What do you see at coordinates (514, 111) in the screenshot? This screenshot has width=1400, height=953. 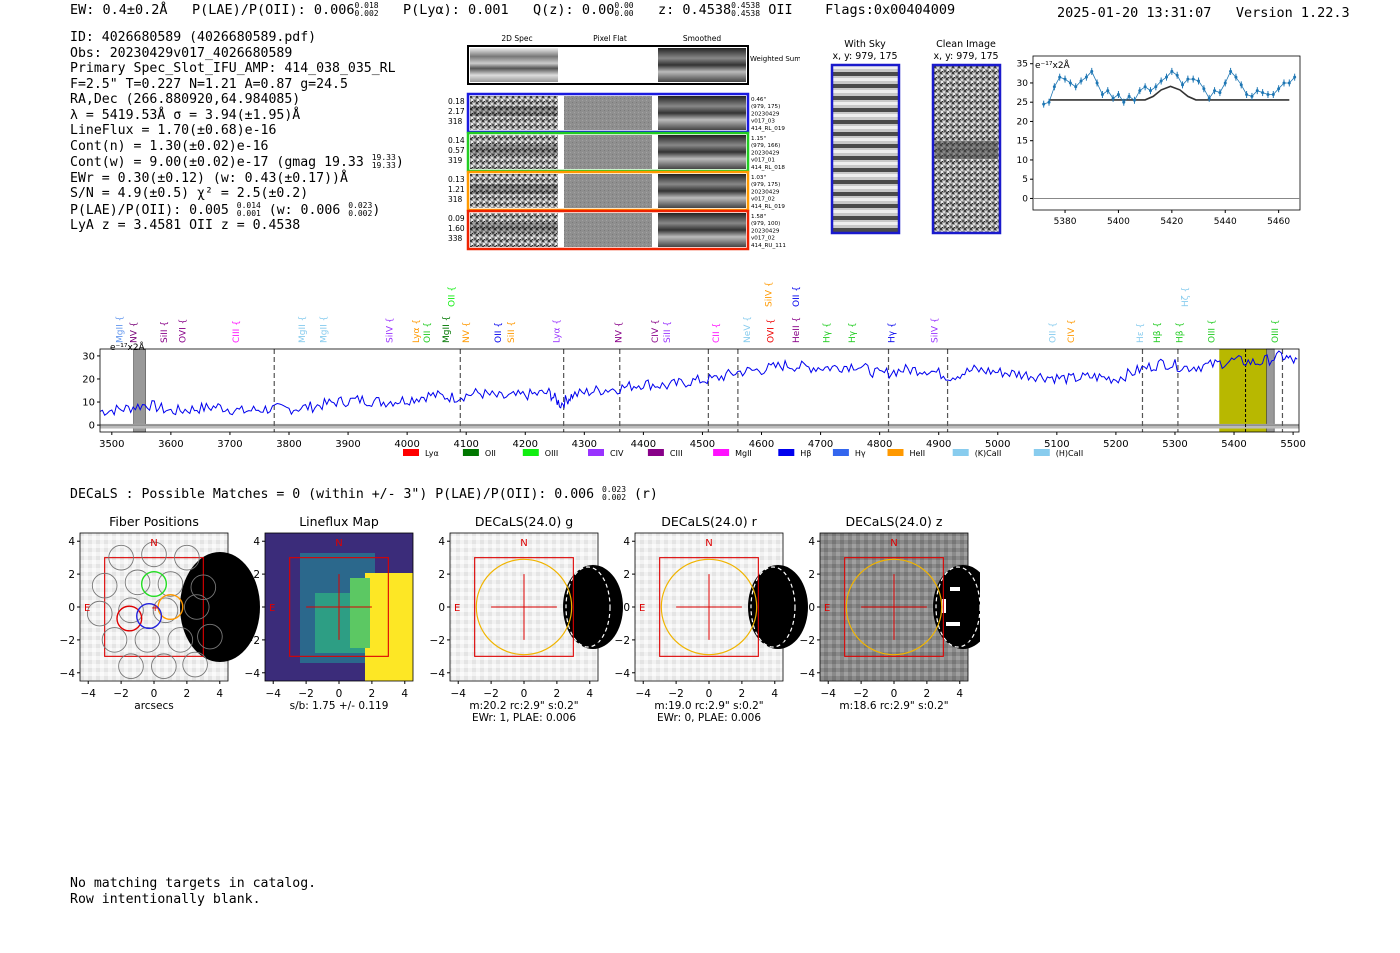 I see `spec-row-trace` at bounding box center [514, 111].